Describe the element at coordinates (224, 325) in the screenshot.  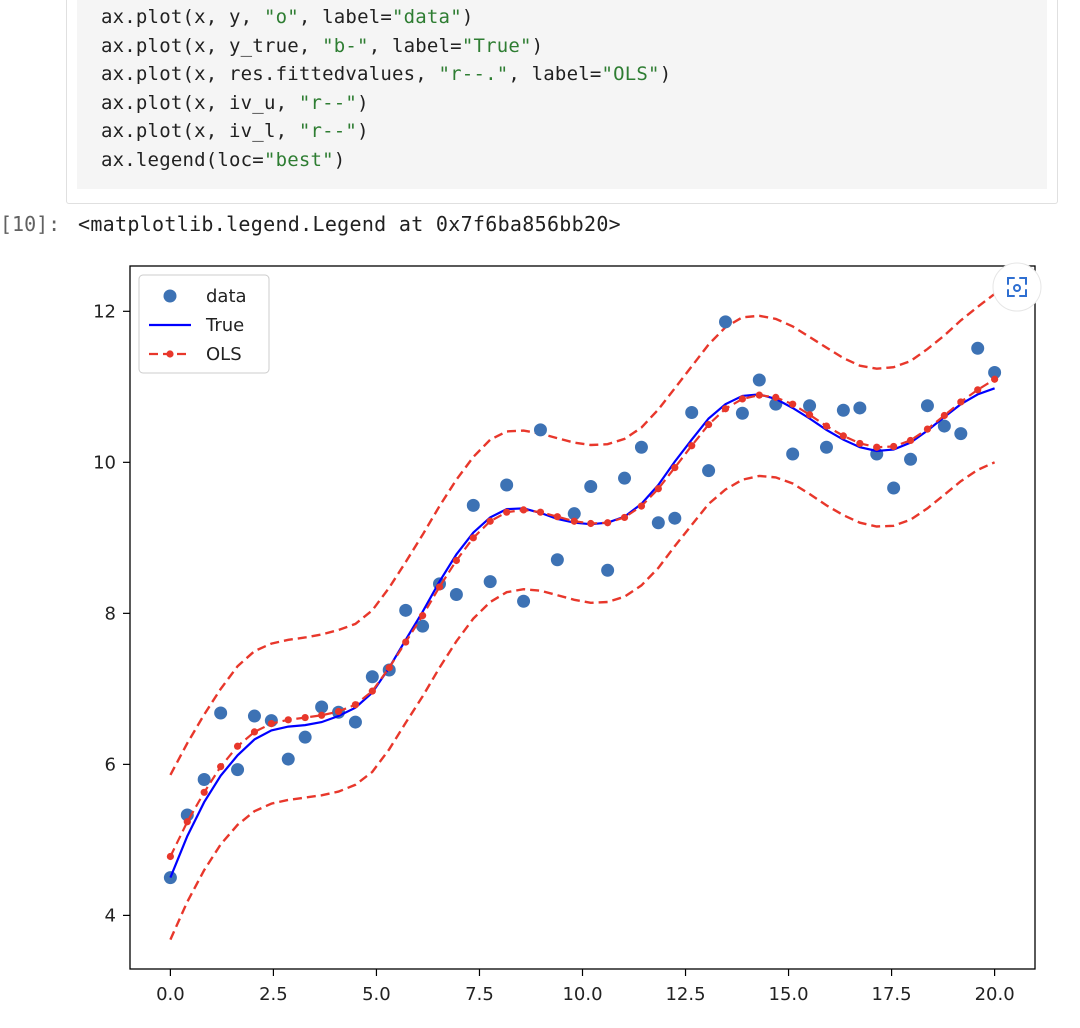
I see `legend-label: True` at that location.